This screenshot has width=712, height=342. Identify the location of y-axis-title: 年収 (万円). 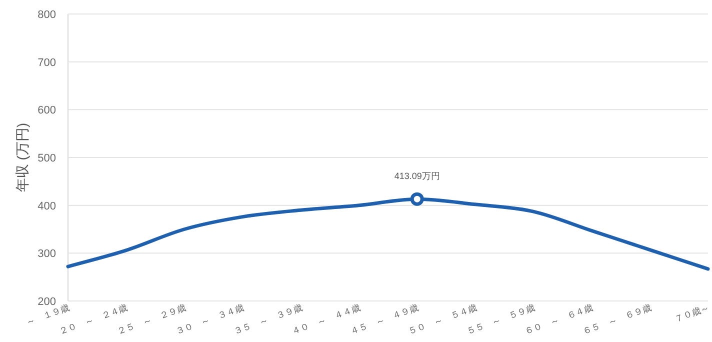
(22, 157).